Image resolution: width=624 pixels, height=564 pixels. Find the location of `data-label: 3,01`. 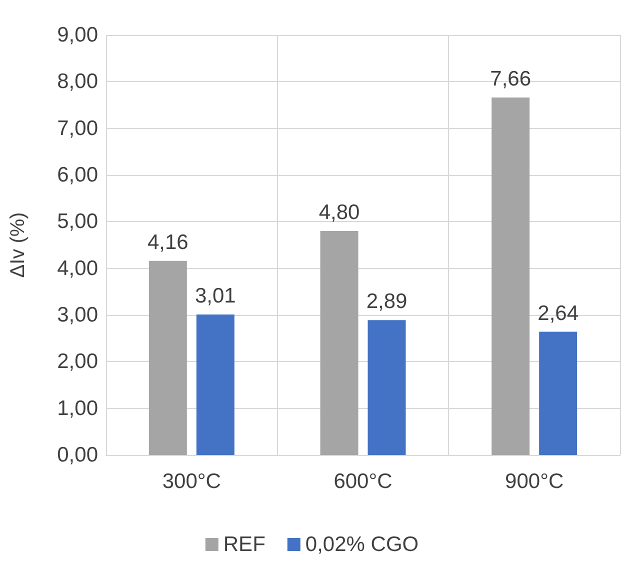

data-label: 3,01 is located at coordinates (215, 296).